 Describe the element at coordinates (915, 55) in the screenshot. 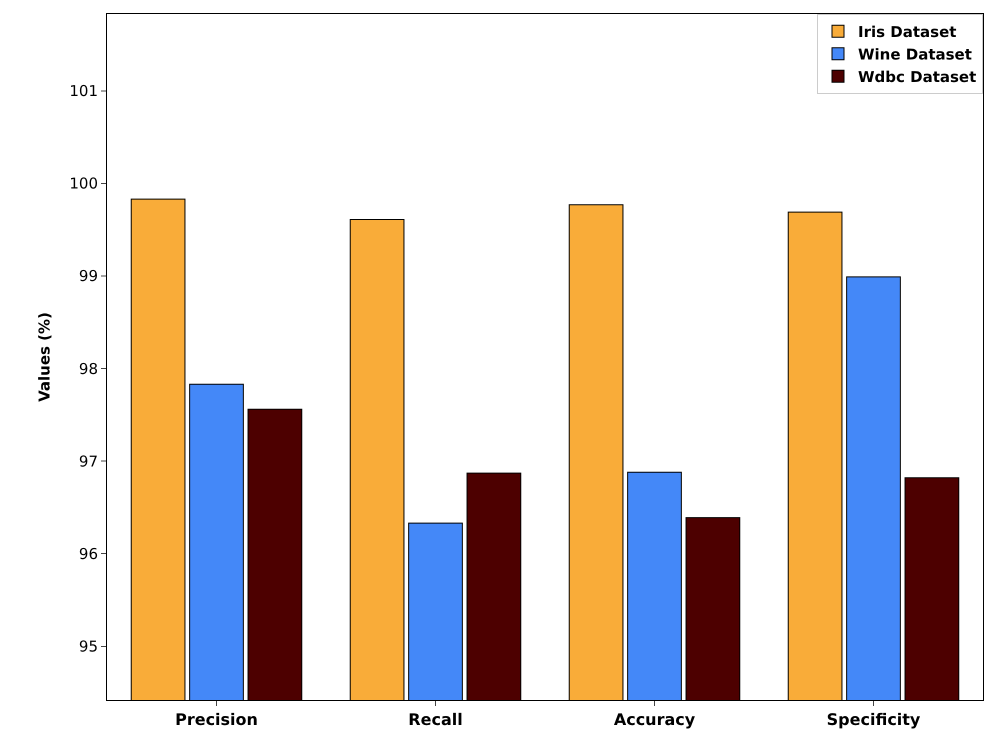

I see `legend-label: Wine Dataset` at that location.